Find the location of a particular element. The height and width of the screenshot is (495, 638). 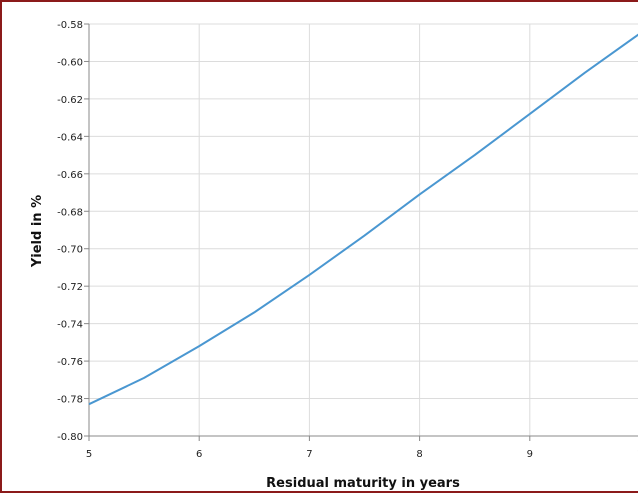

y-tick-label: -0.68 is located at coordinates (70, 212).